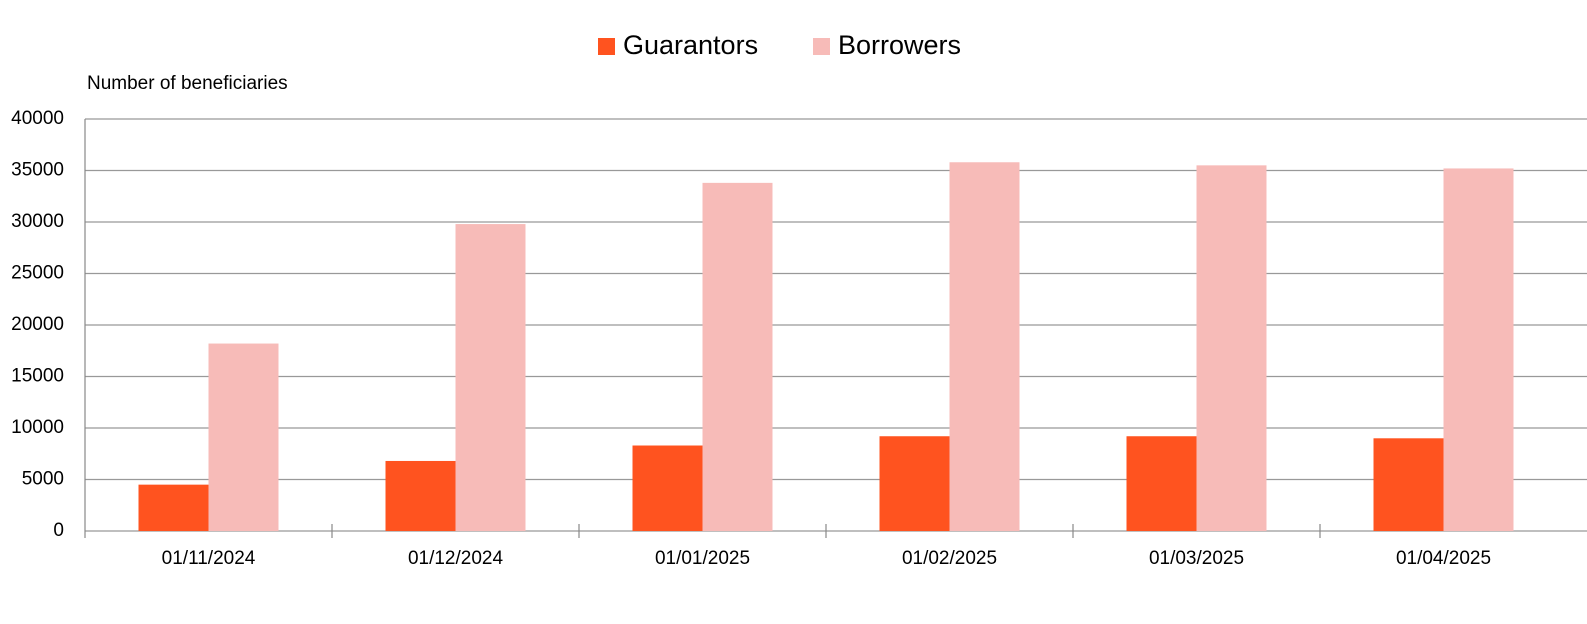 The height and width of the screenshot is (624, 1587). I want to click on x-tick-label: 01/11/2024, so click(209, 558).